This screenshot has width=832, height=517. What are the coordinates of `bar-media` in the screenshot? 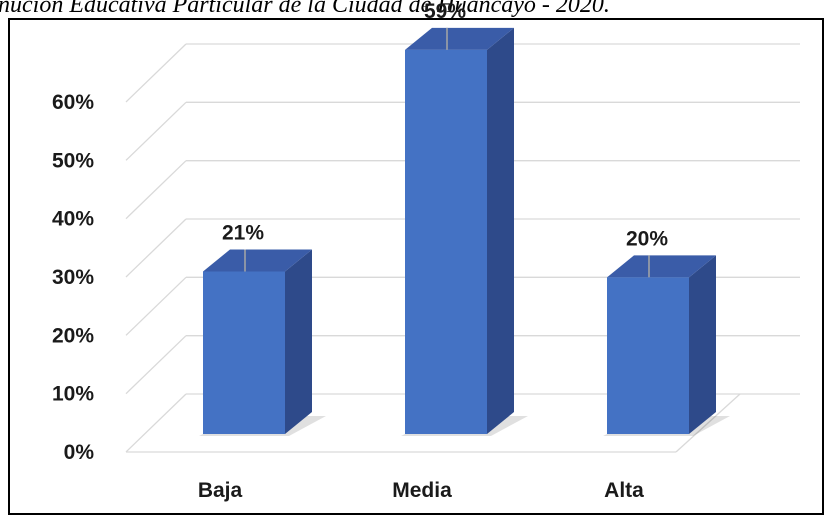 It's located at (446, 241).